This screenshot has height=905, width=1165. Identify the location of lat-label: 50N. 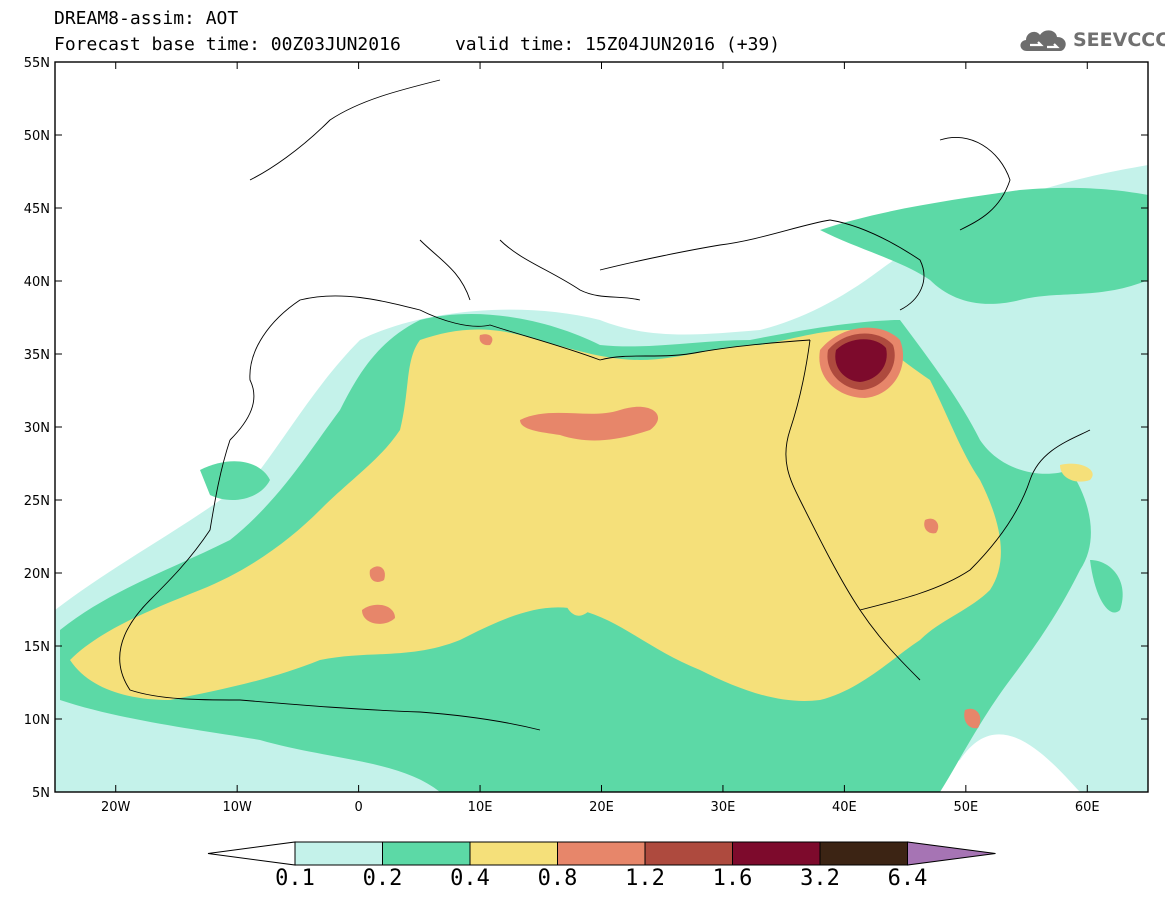
(37, 136).